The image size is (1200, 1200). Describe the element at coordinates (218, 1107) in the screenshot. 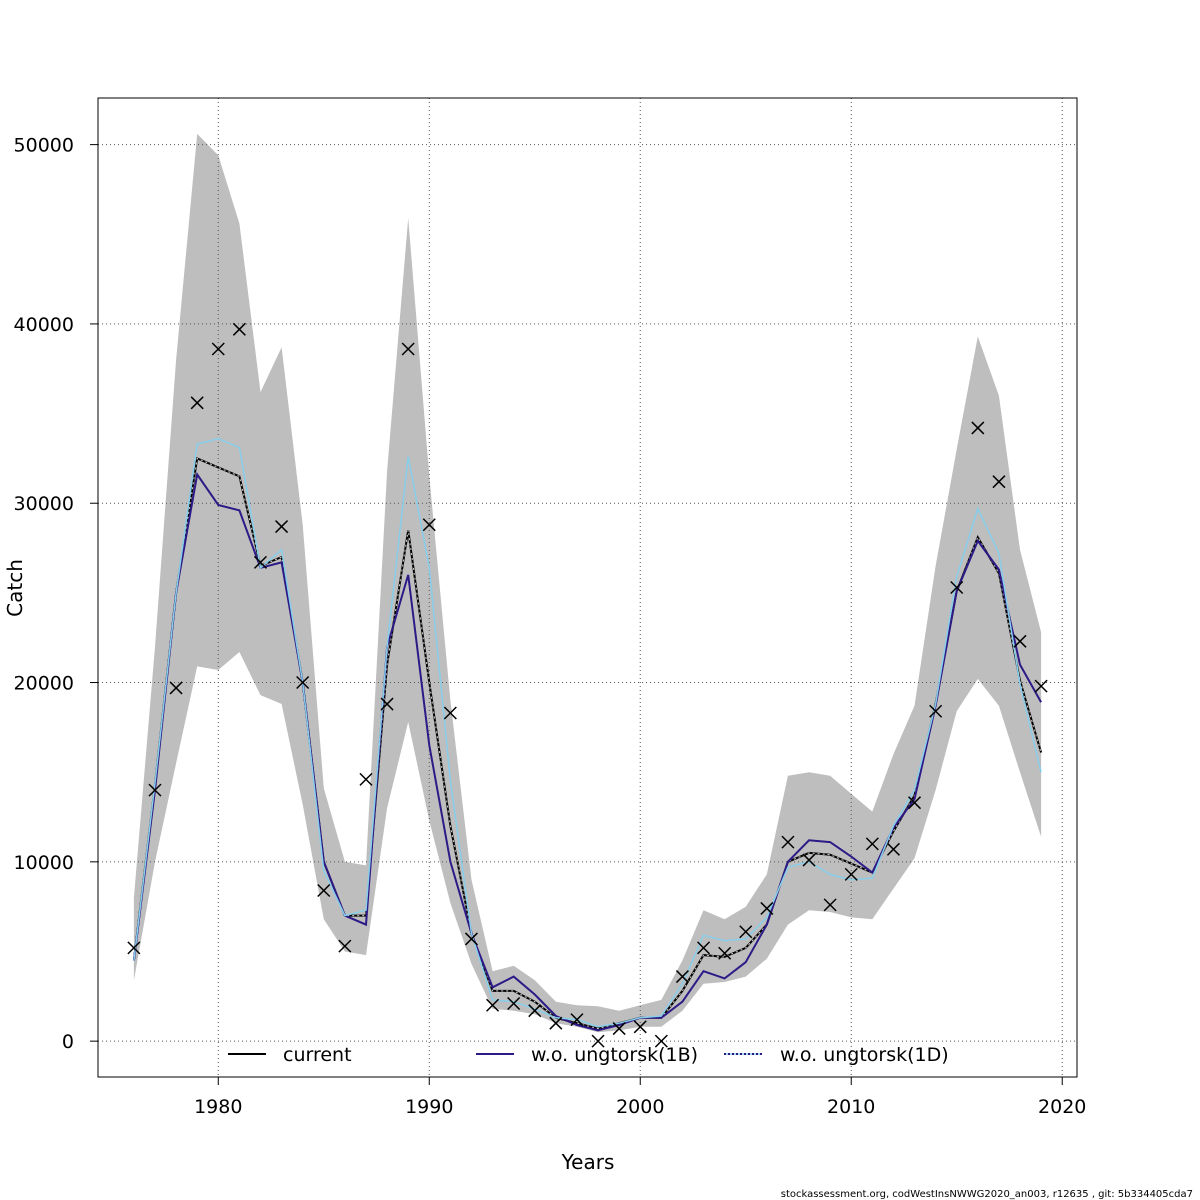

I see `x-tick-label-1980: 1980` at that location.